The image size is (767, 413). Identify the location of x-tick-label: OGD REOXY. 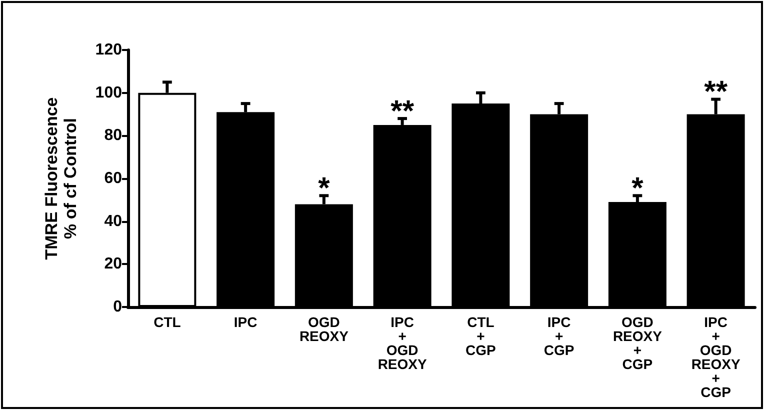
(324, 329).